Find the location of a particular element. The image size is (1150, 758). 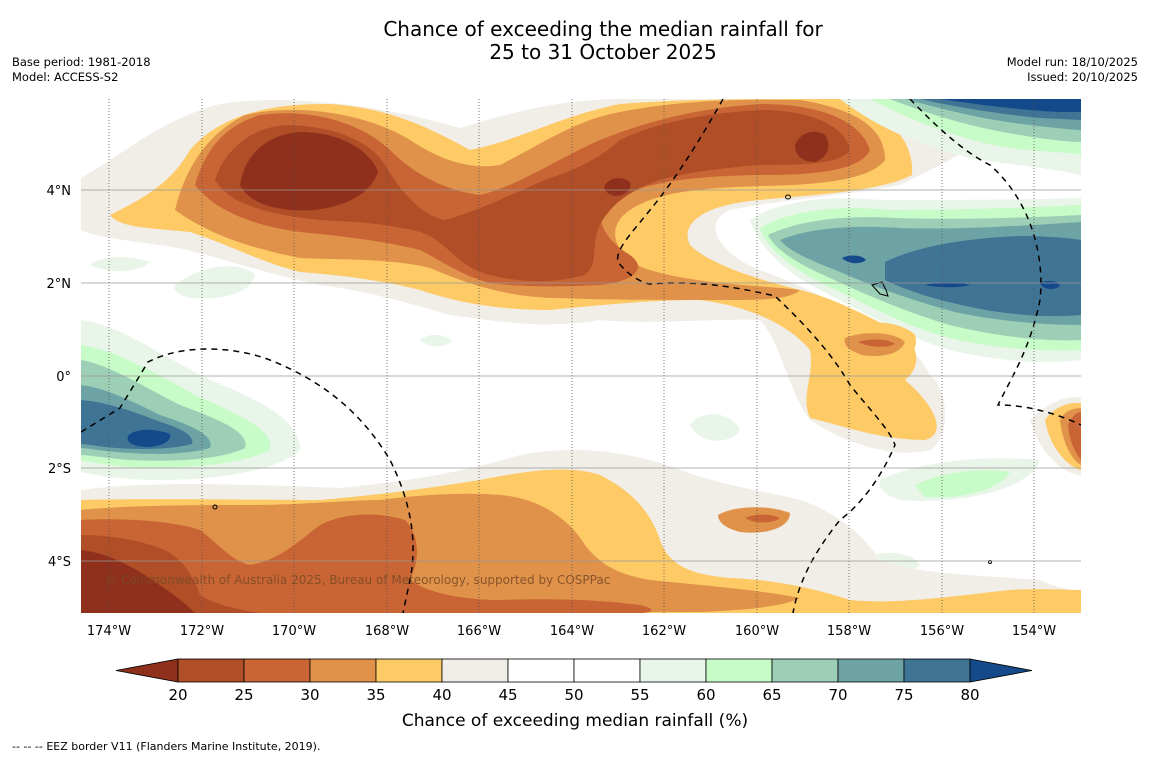

lon-label-160w: 160°W is located at coordinates (757, 631).